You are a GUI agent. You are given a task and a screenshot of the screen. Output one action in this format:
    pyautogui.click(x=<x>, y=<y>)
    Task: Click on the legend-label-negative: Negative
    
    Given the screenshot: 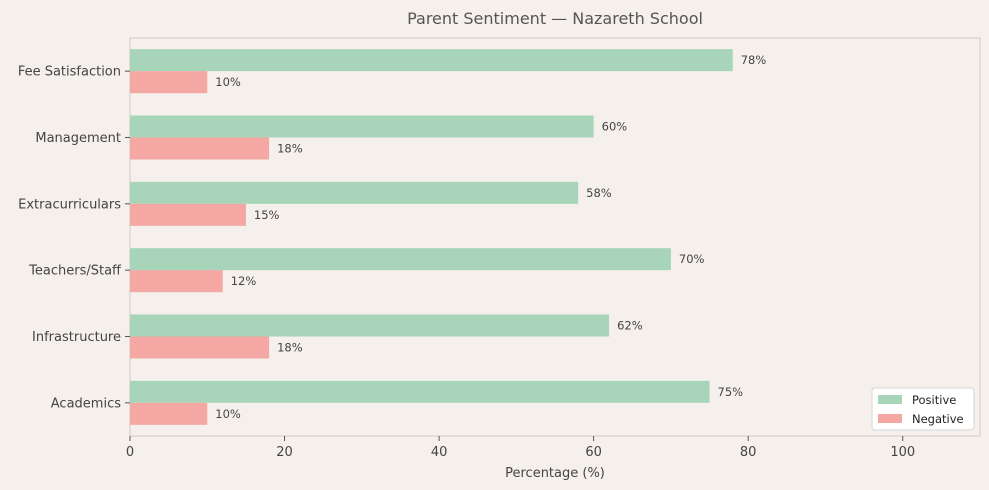 What is the action you would take?
    pyautogui.click(x=938, y=419)
    